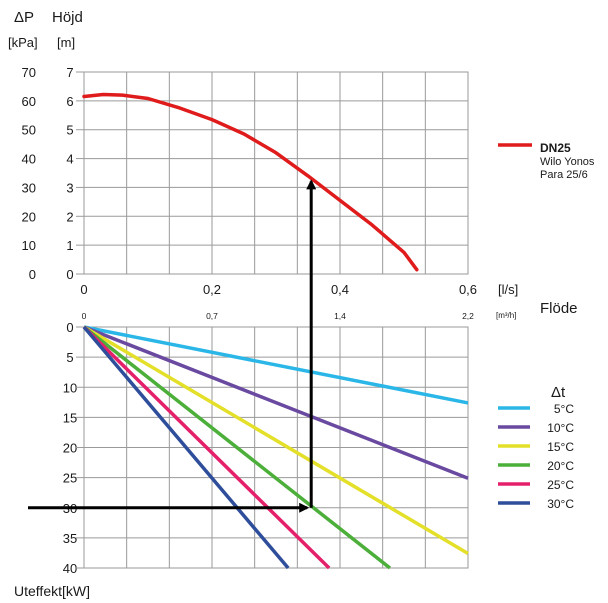  Describe the element at coordinates (468, 289) in the screenshot. I see `ls-tick-label: 0,6` at that location.